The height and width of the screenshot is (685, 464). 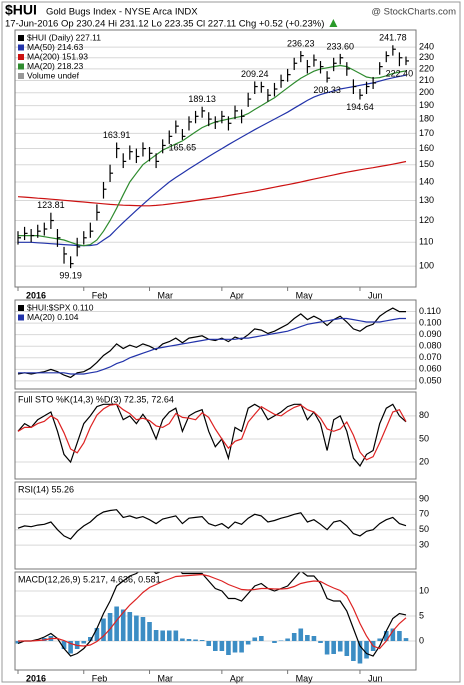 I want to click on legend-label: MA(200) 151.93, so click(x=57, y=56).